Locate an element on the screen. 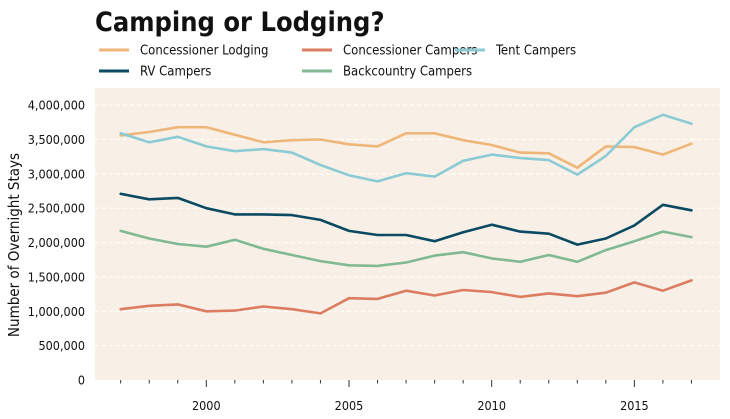  legend-label: Concessioner Campers is located at coordinates (410, 51).